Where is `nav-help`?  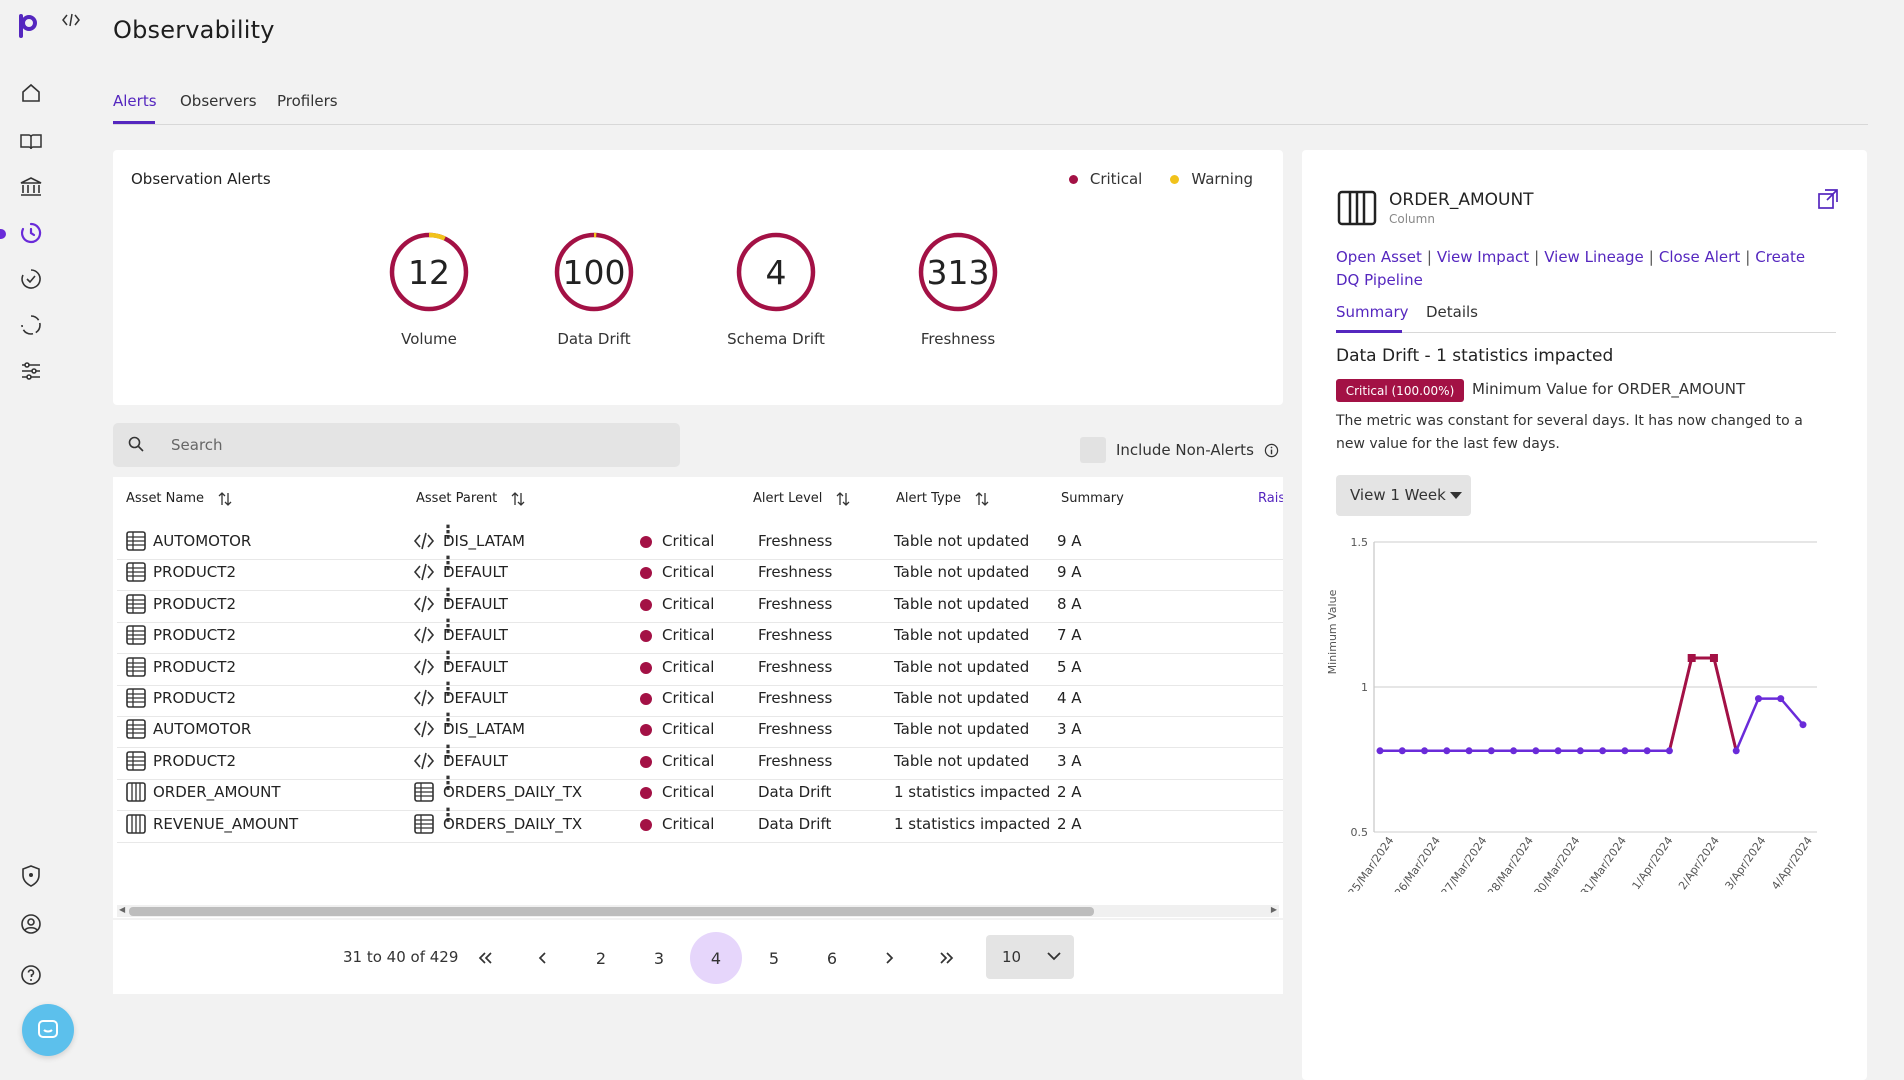 nav-help is located at coordinates (31, 975).